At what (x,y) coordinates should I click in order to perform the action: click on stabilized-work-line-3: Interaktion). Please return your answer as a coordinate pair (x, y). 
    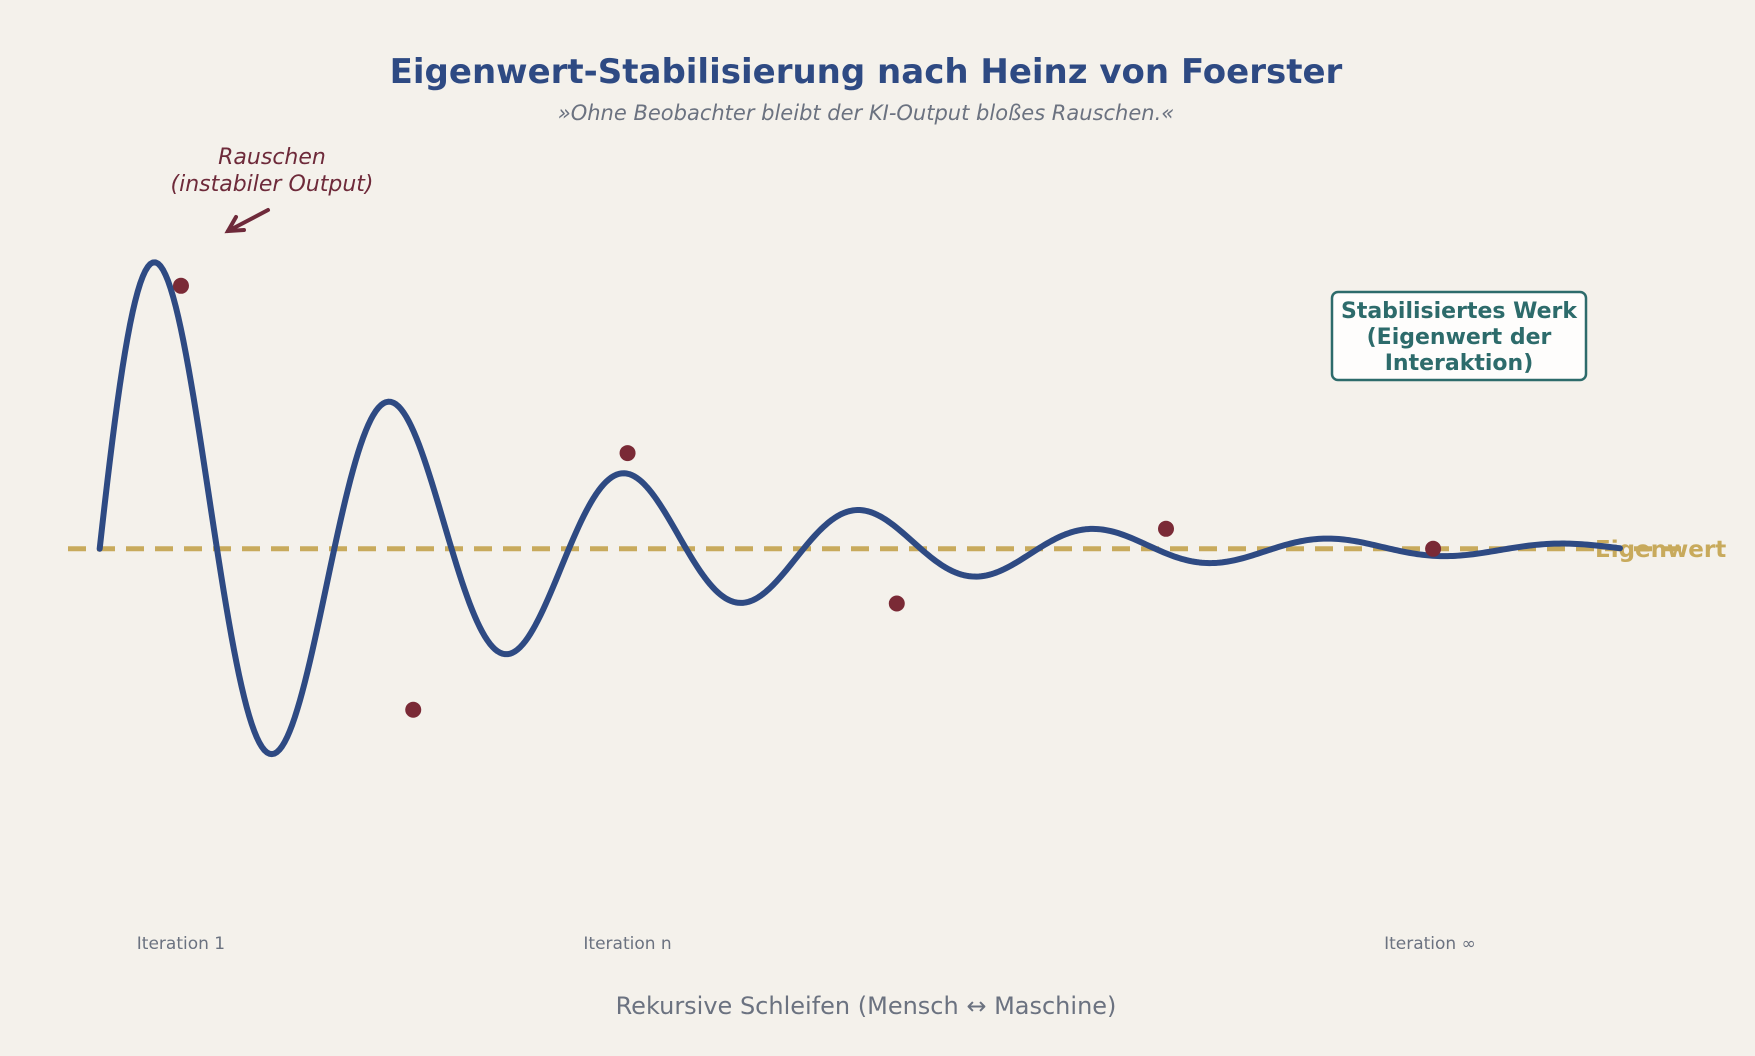
    Looking at the image, I should click on (1459, 363).